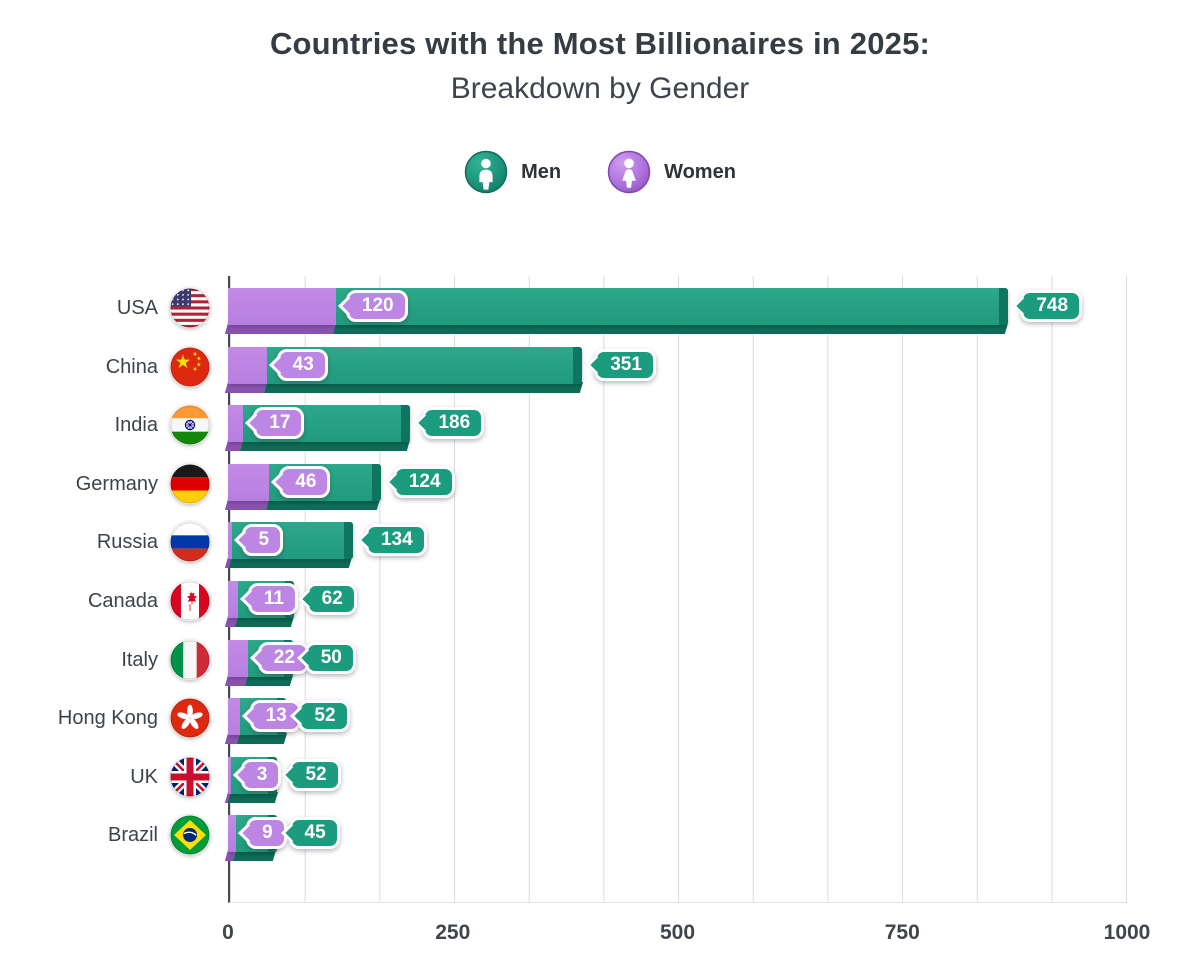  I want to click on bar-track: 120 748, so click(675, 313).